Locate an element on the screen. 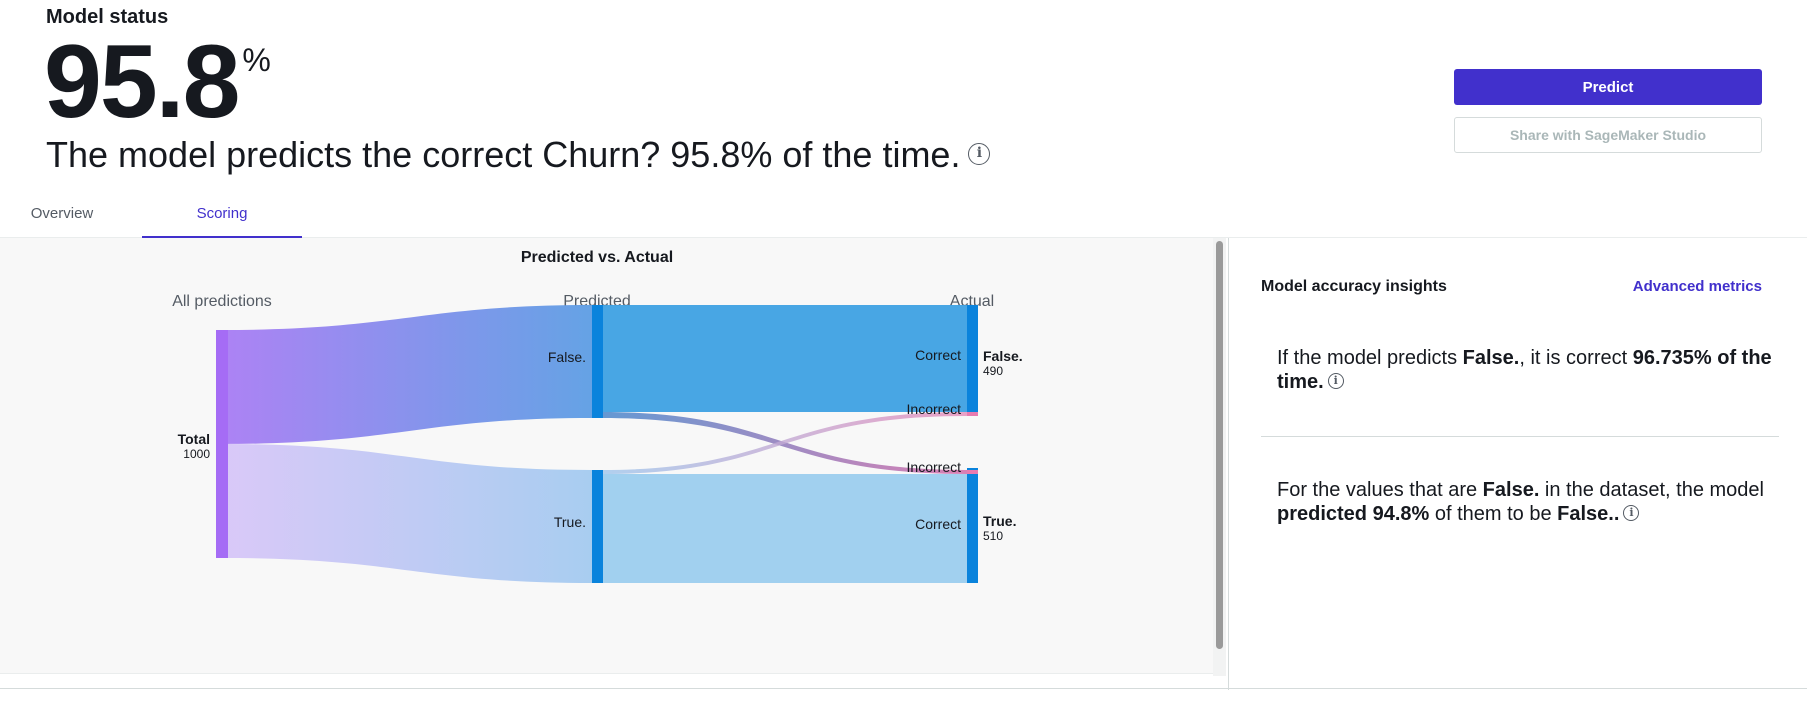 This screenshot has height=701, width=1807. accuracy-metric: 95.8% is located at coordinates (157, 82).